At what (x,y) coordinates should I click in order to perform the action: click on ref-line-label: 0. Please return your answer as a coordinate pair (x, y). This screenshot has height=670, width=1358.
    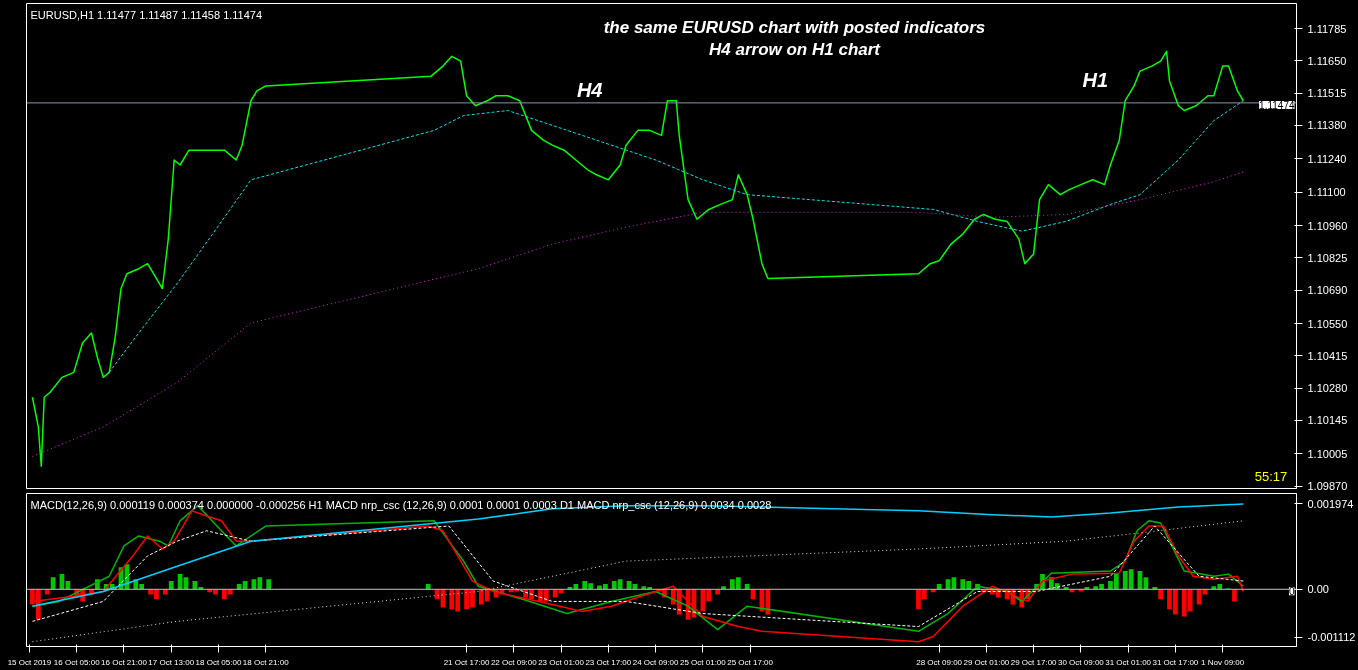
    Looking at the image, I should click on (1291, 592).